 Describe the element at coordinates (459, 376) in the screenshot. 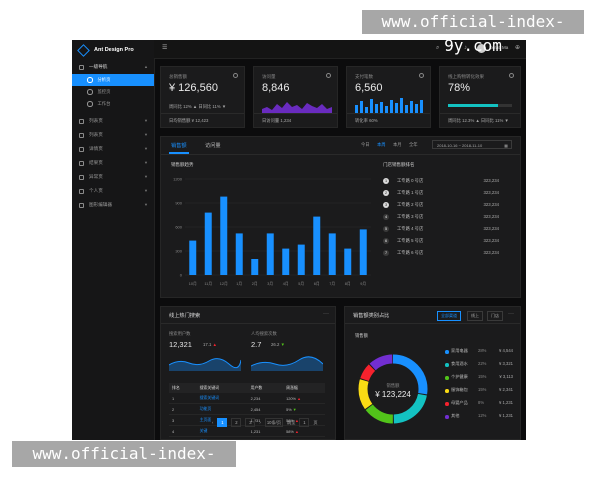

I see `legend-name: 个护健康` at that location.